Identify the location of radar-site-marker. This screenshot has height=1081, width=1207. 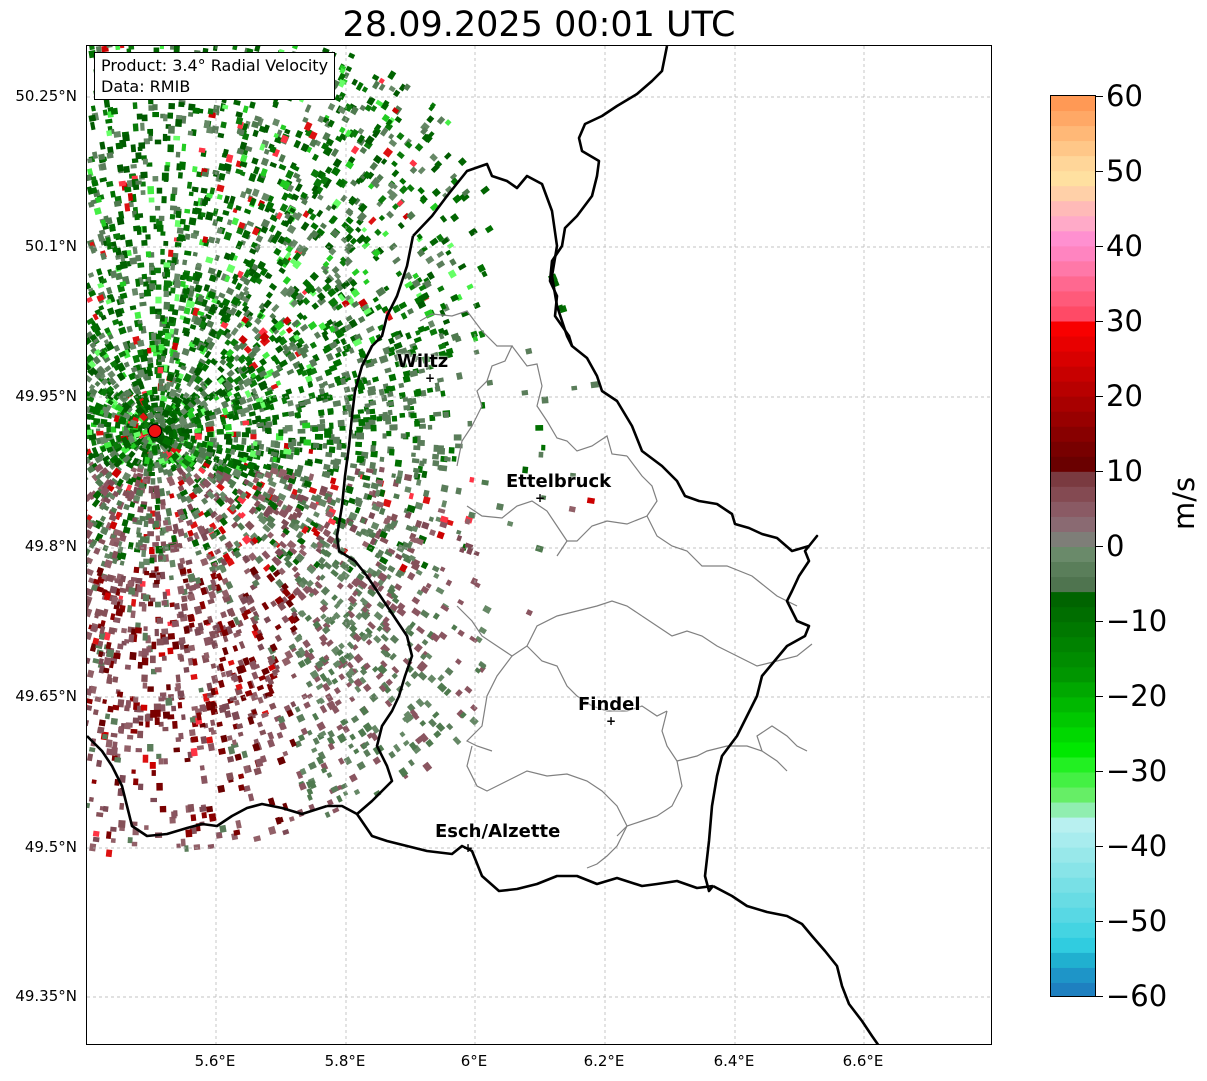
(155, 431).